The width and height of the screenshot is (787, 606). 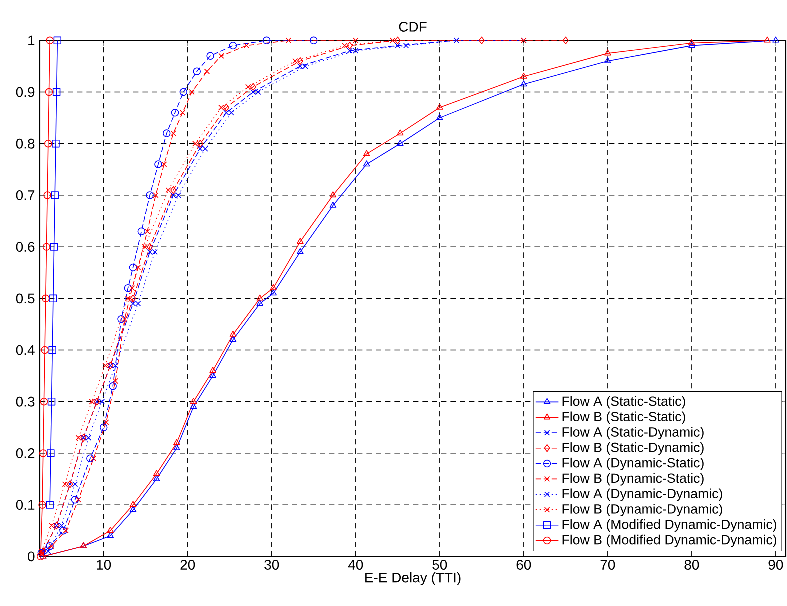 I want to click on legend-label: Flow A (Dynamic-Static), so click(x=633, y=464).